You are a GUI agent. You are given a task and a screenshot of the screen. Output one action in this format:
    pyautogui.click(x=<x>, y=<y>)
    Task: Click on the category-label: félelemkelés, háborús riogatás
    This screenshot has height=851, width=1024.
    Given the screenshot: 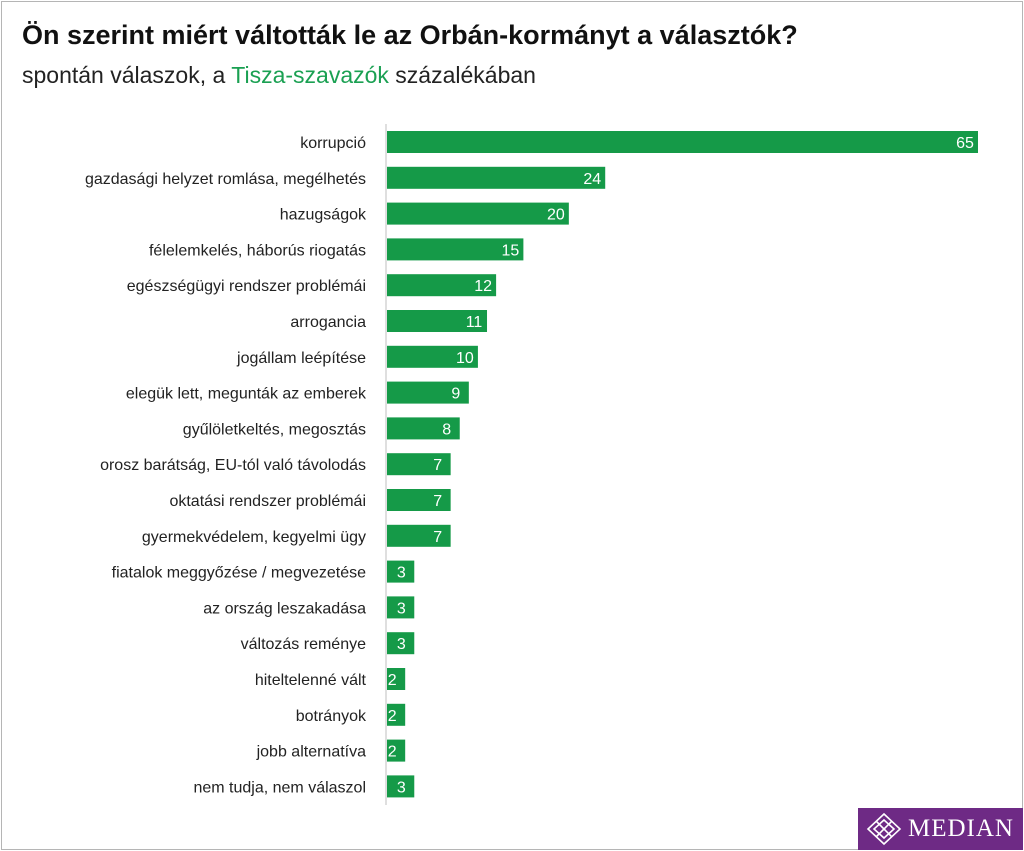 What is the action you would take?
    pyautogui.click(x=257, y=250)
    